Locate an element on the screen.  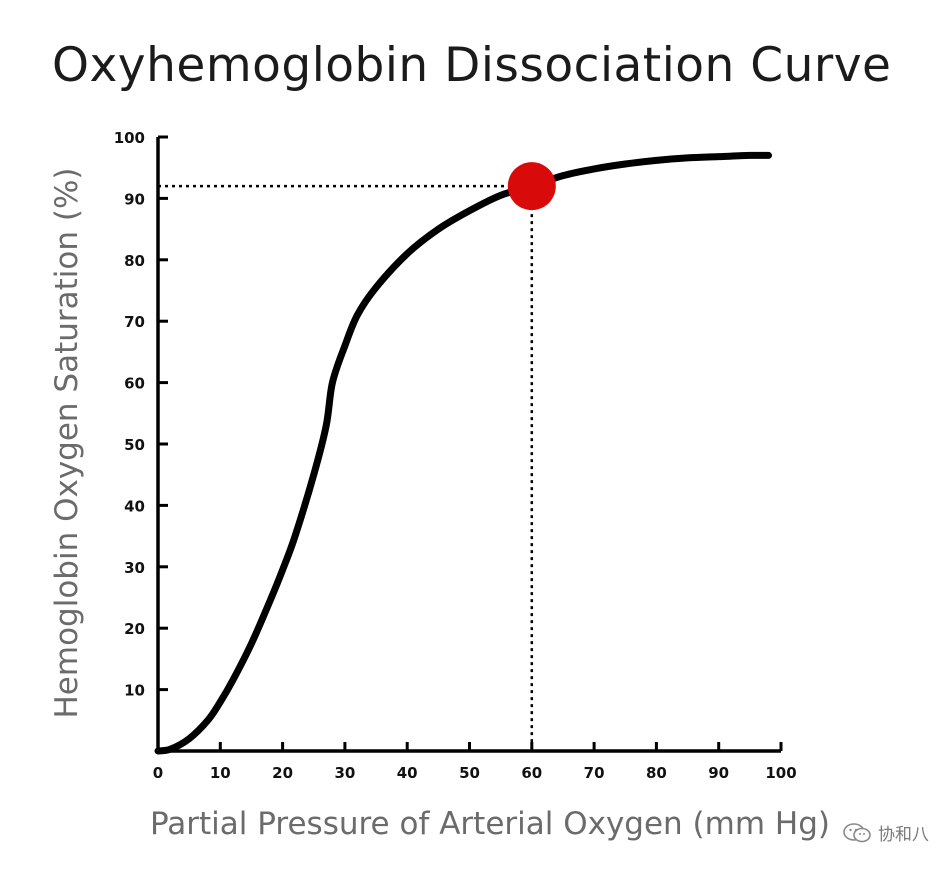
y-tick-label: 20 is located at coordinates (134, 629).